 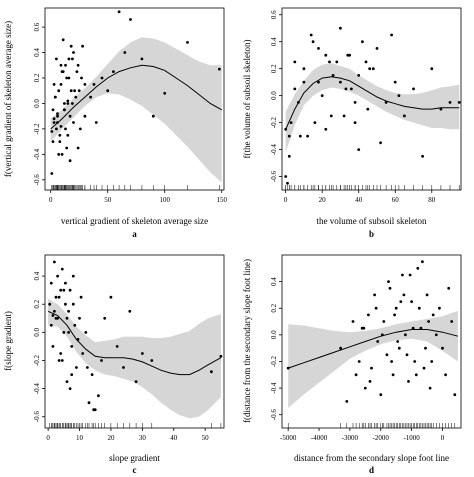 What do you see at coordinates (371, 470) in the screenshot?
I see `panel-label: d` at bounding box center [371, 470].